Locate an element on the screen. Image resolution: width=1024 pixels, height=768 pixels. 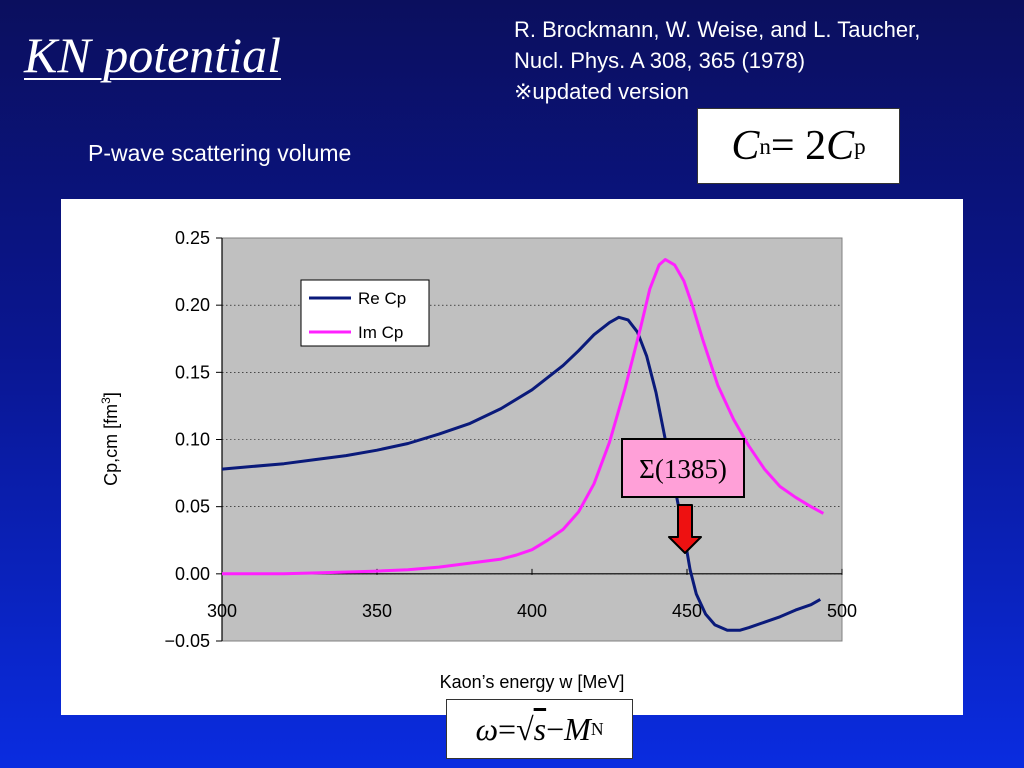
x-tick-label: 500 is located at coordinates (842, 611).